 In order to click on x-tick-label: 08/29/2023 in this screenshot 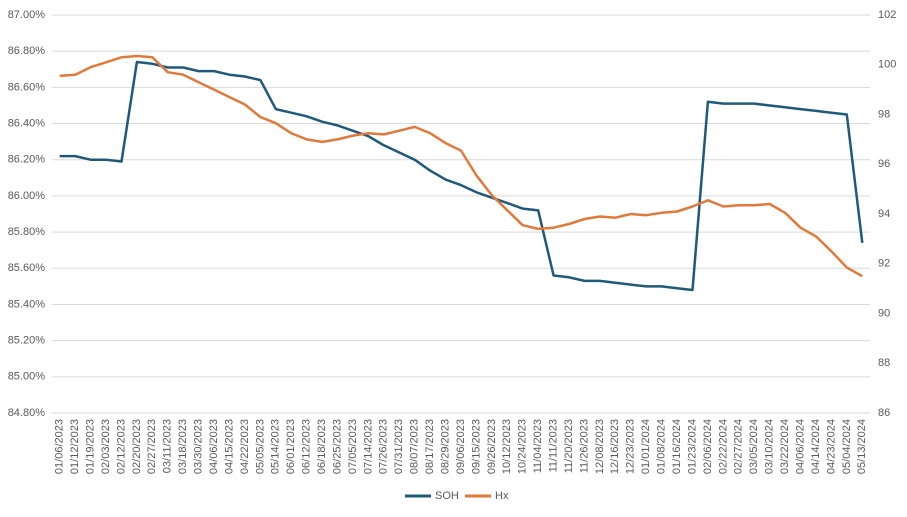, I will do `click(445, 446)`.